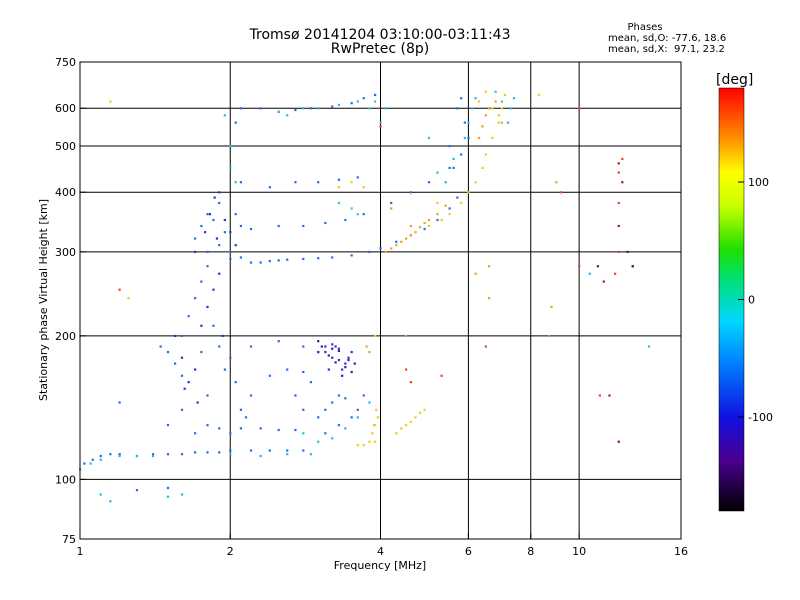 The width and height of the screenshot is (800, 600). What do you see at coordinates (760, 417) in the screenshot?
I see `colorbar-tick-label: -100` at bounding box center [760, 417].